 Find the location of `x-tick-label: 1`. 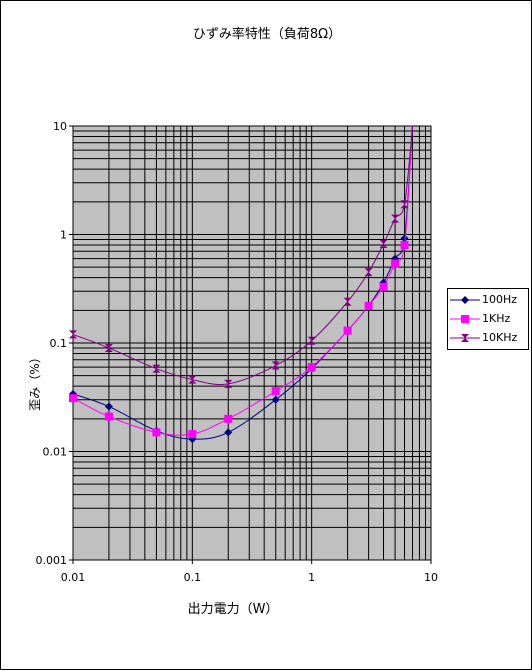

x-tick-label: 1 is located at coordinates (311, 577).